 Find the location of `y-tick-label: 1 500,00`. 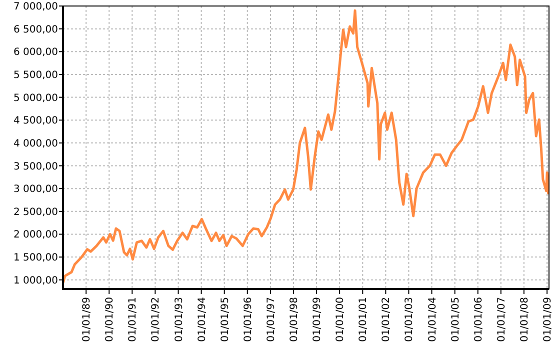

y-tick-label: 1 500,00 is located at coordinates (35, 258).